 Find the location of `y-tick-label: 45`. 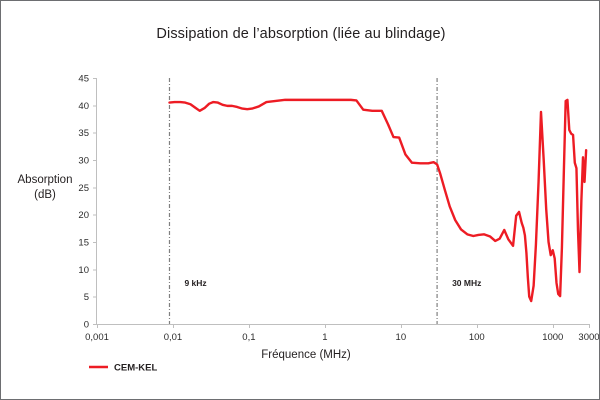

y-tick-label: 45 is located at coordinates (83, 79).